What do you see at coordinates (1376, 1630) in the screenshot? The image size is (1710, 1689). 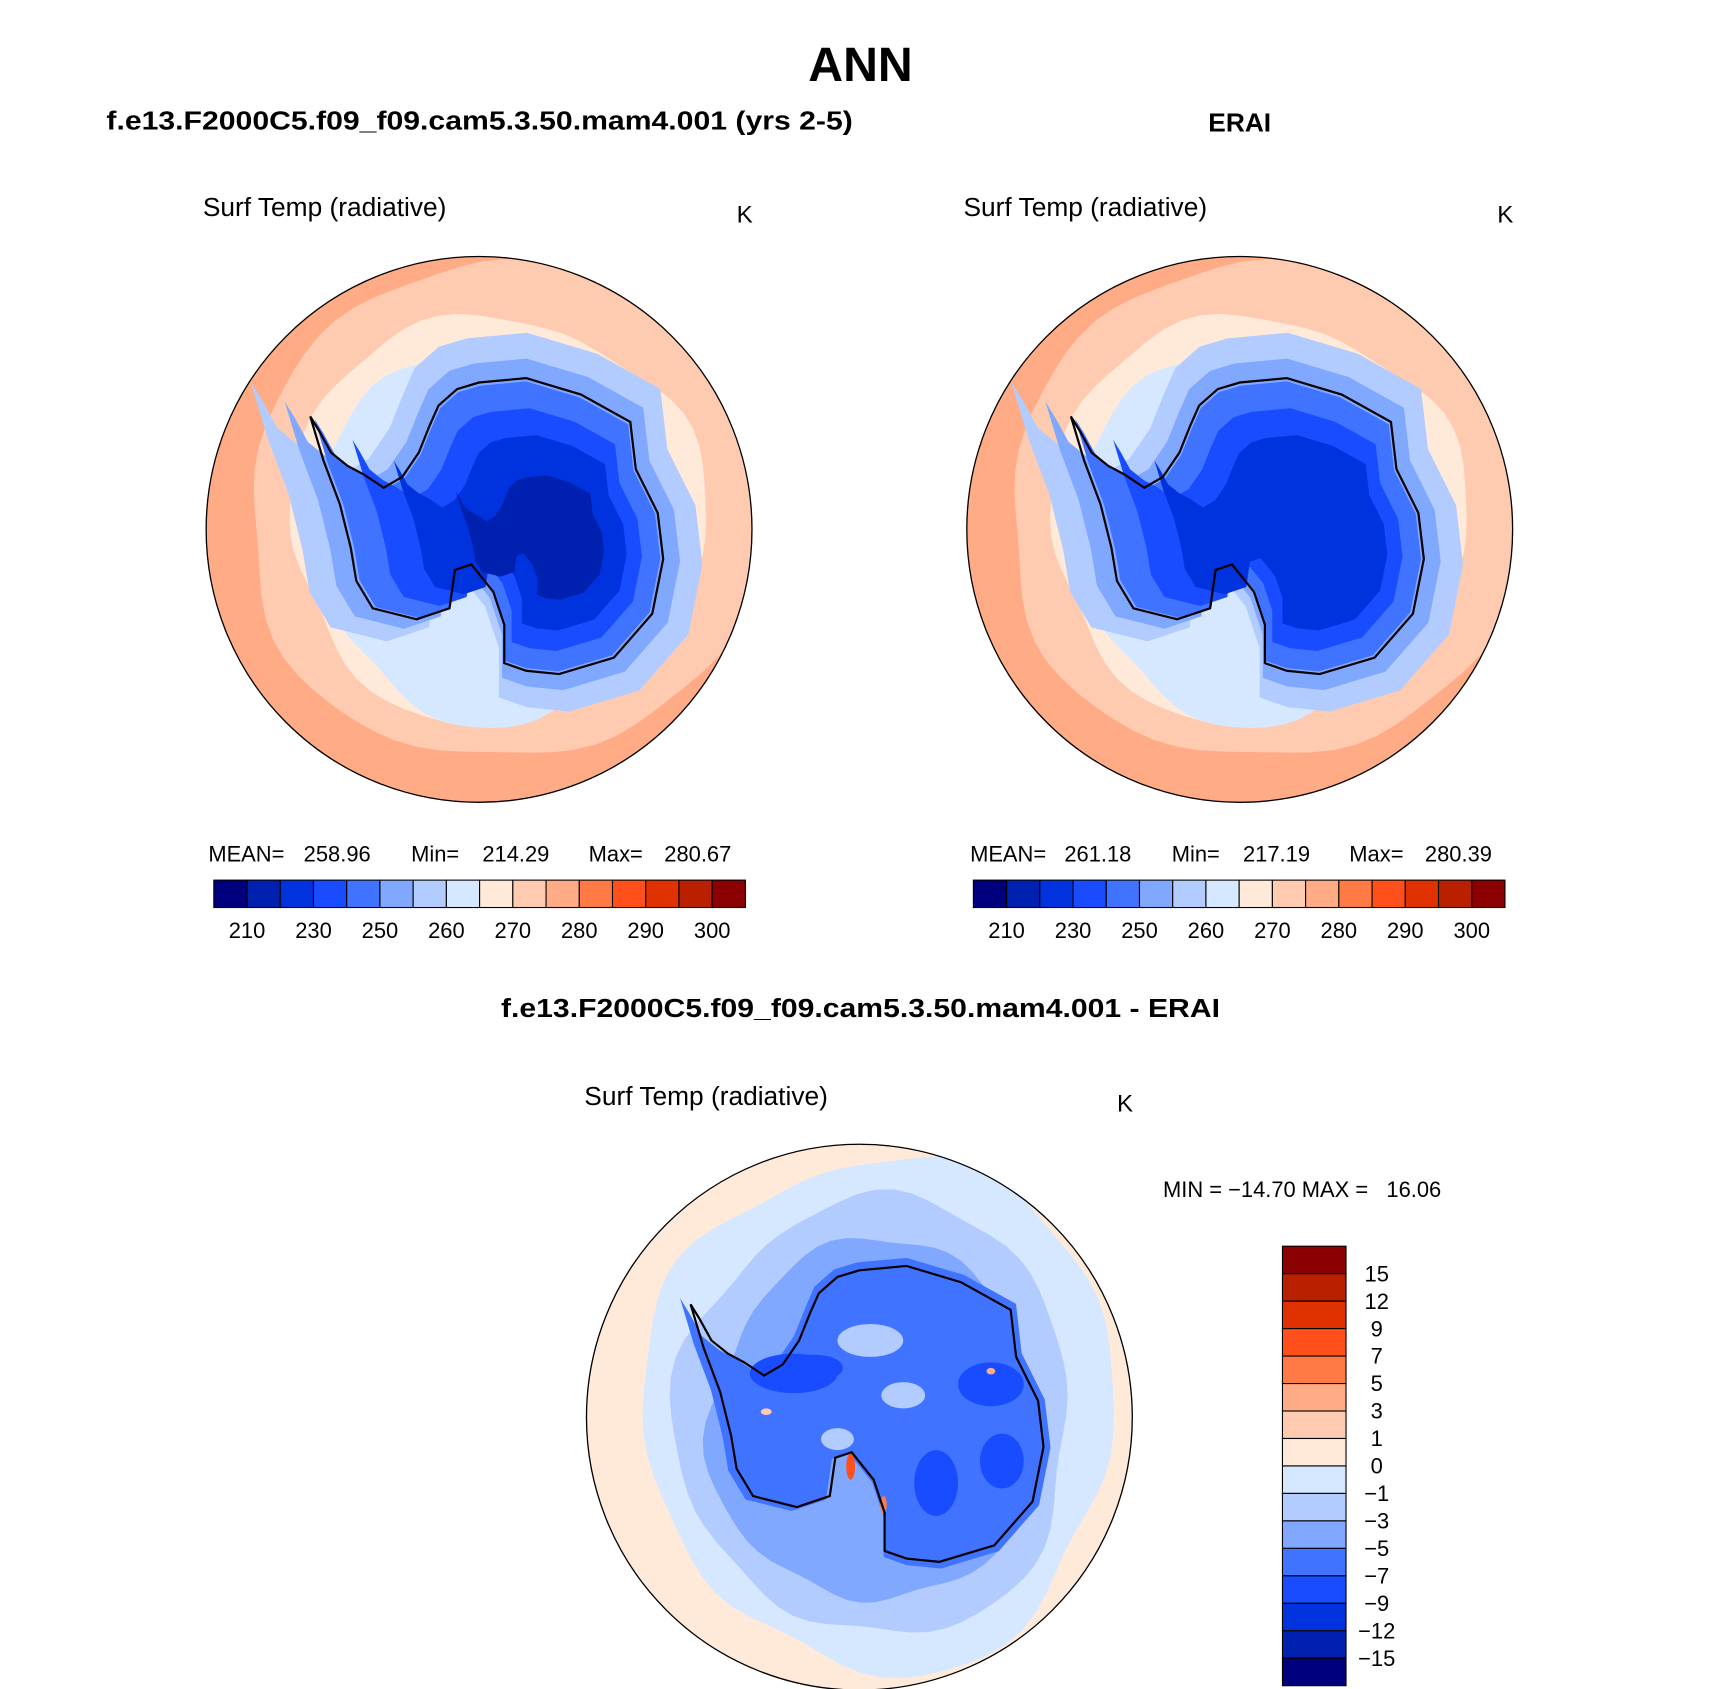 I see `colorbar-tick-label: −12` at bounding box center [1376, 1630].